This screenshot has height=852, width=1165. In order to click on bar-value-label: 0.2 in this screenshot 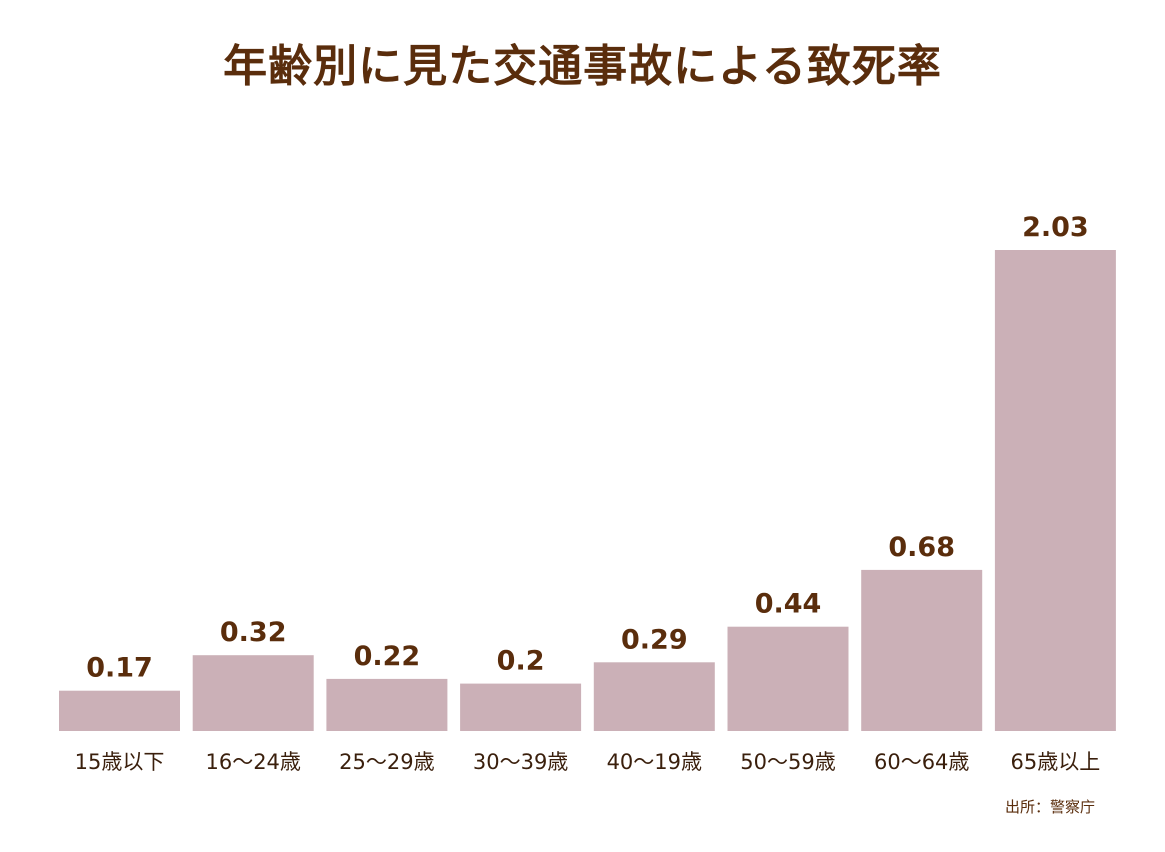, I will do `click(521, 661)`.